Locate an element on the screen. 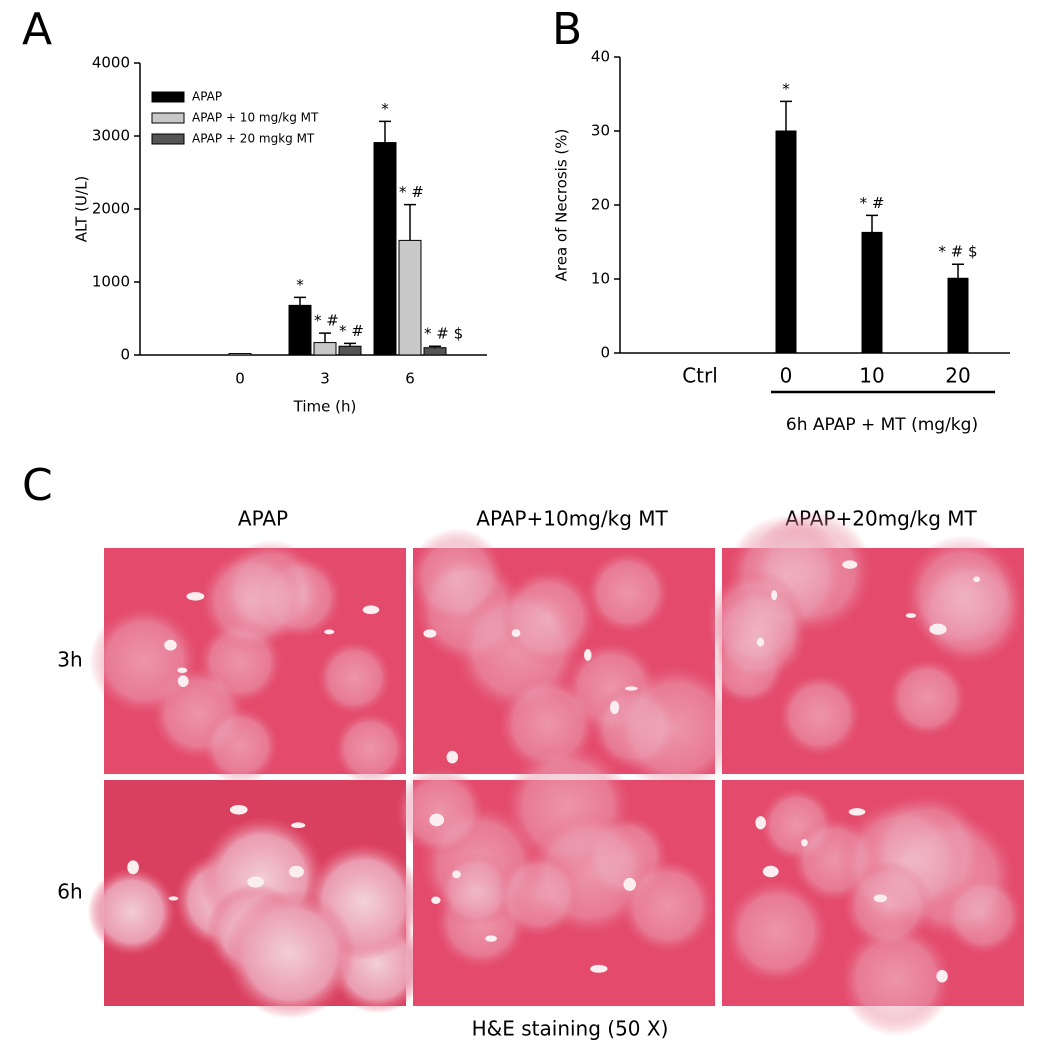 This screenshot has width=1038, height=1054. x-tick-label: 20 is located at coordinates (957, 376).